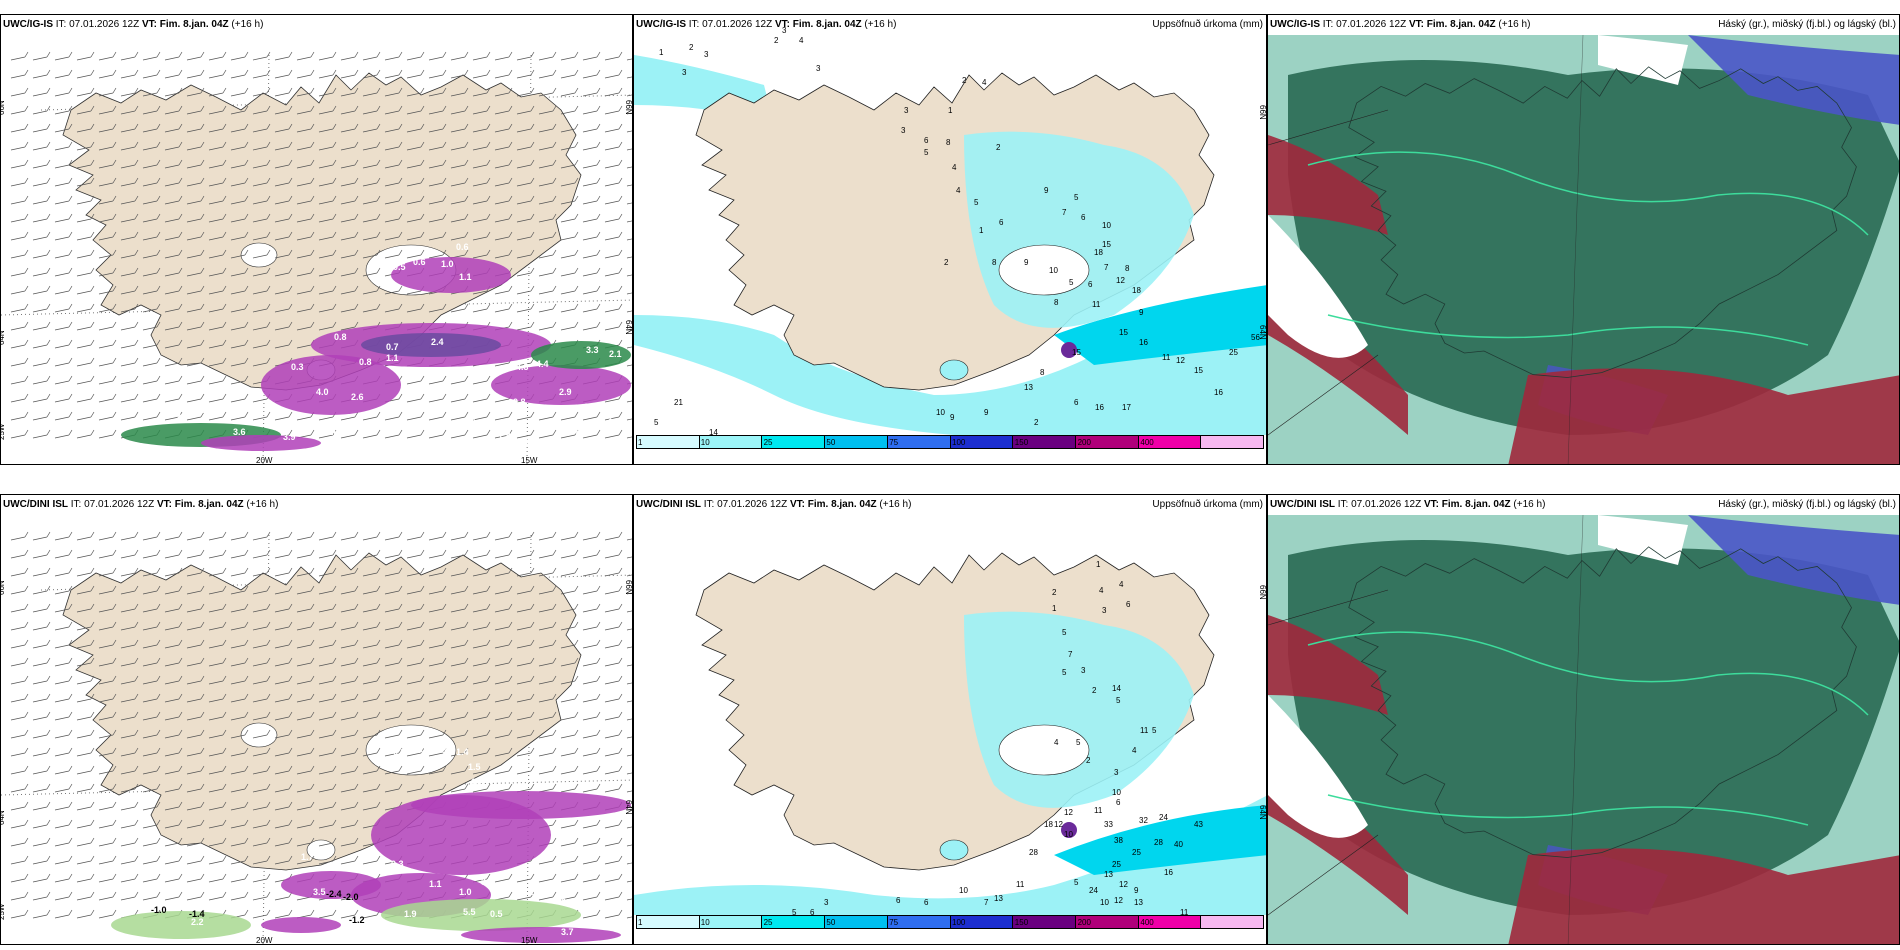 The image size is (1900, 950). I want to click on value-label: 5.5, so click(469, 912).